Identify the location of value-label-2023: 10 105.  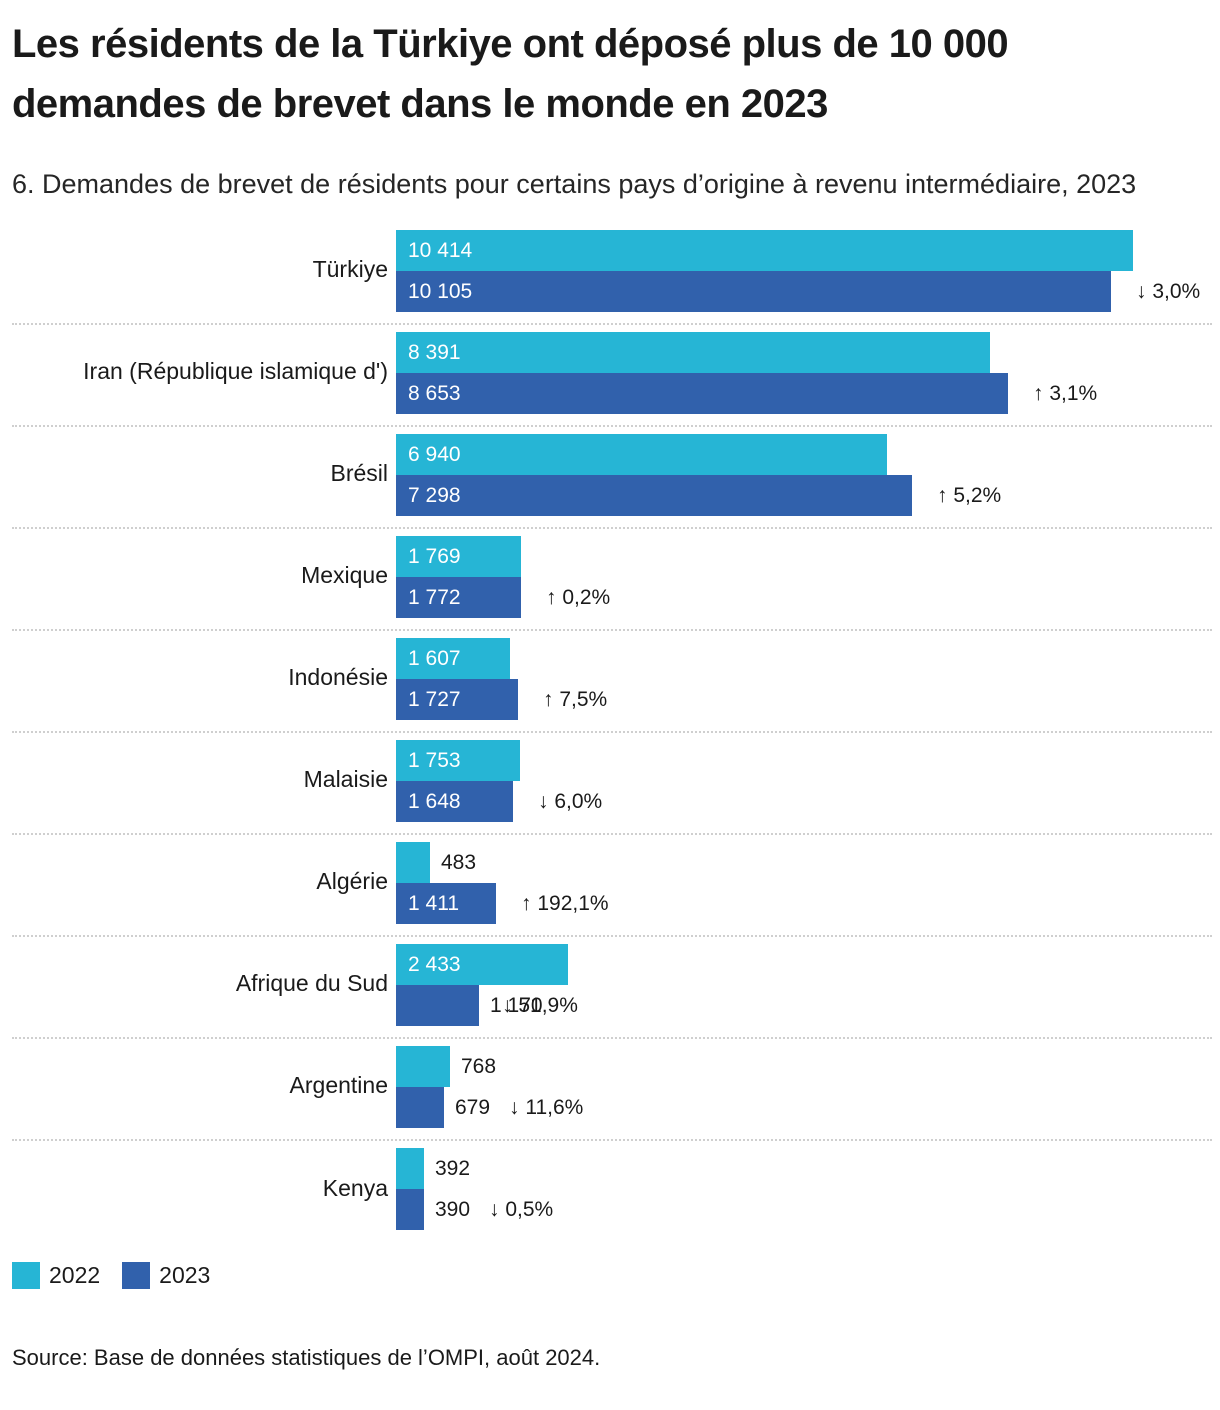
(440, 291).